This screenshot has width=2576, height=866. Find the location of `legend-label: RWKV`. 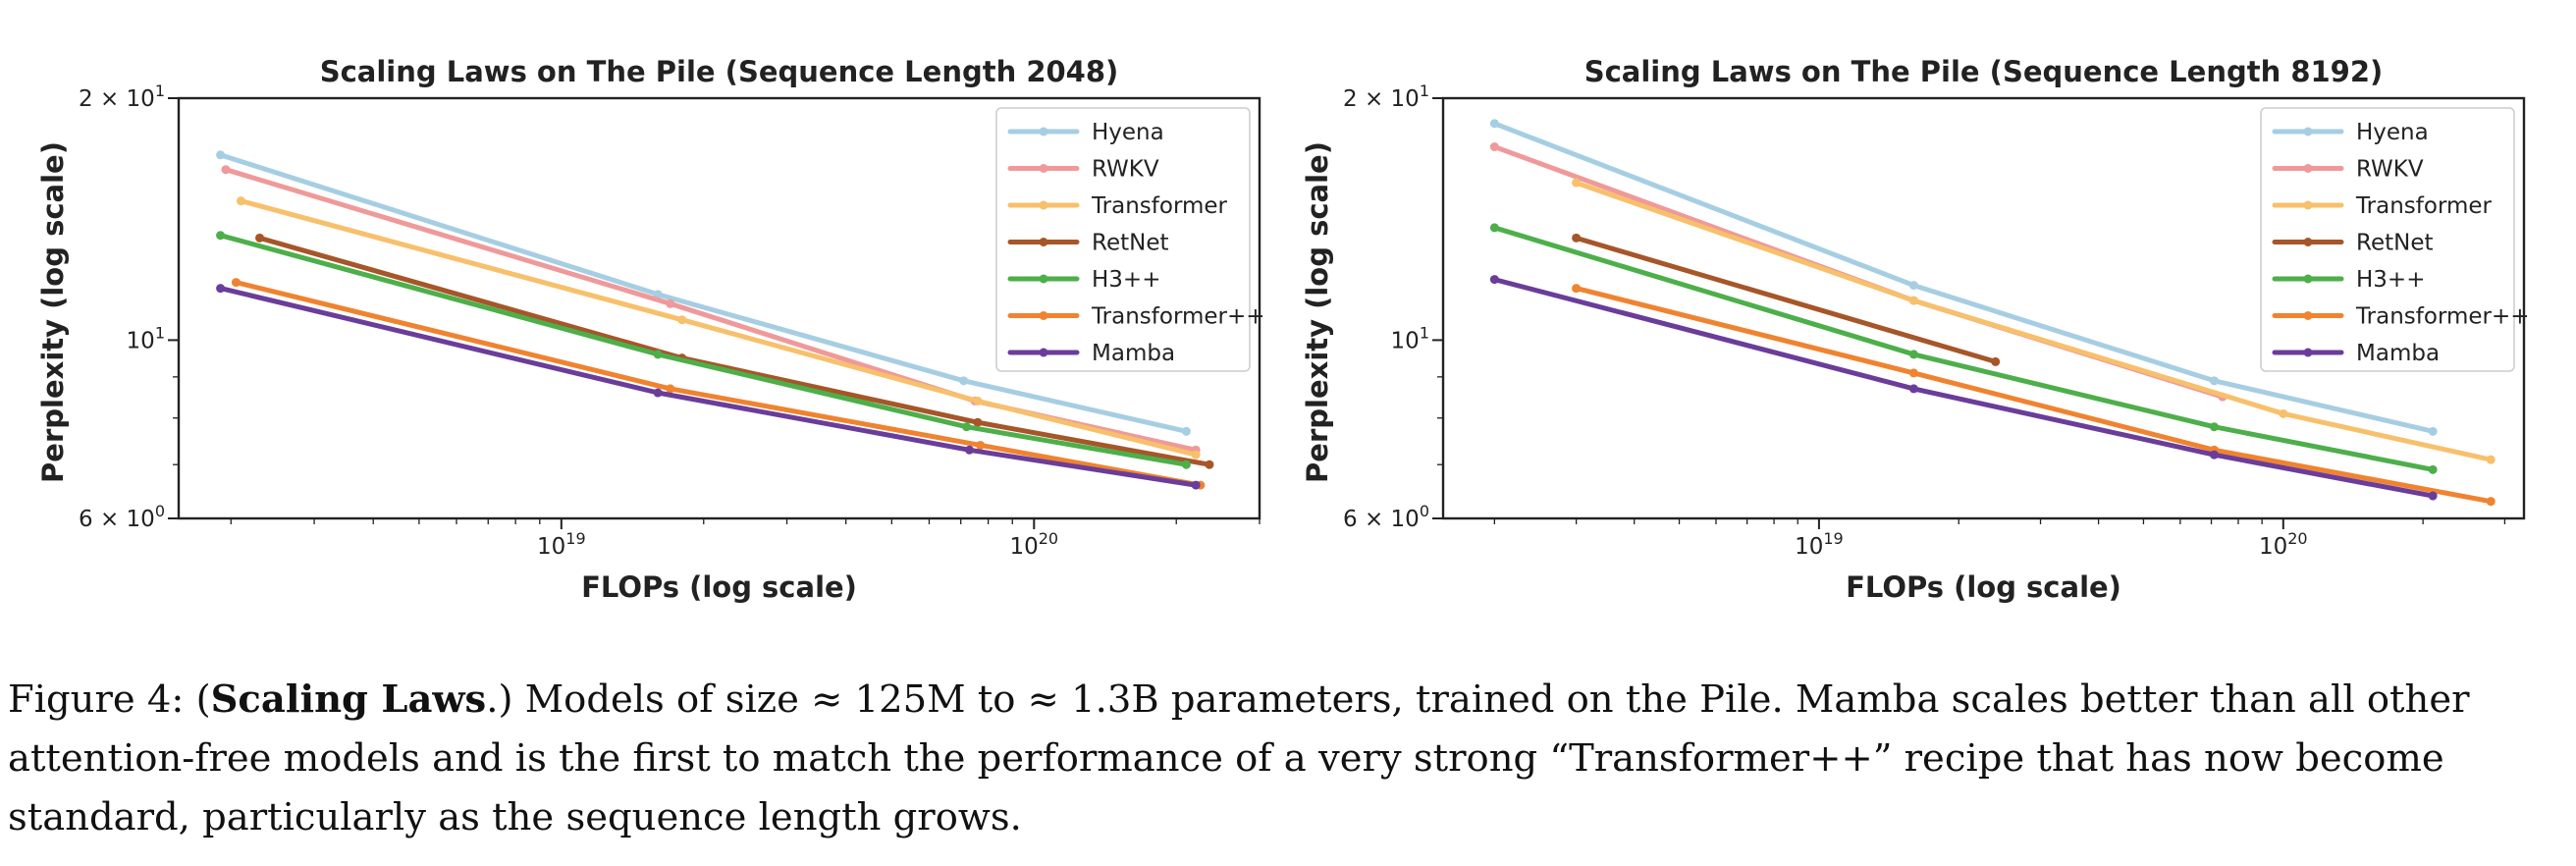

legend-label: RWKV is located at coordinates (1125, 170).